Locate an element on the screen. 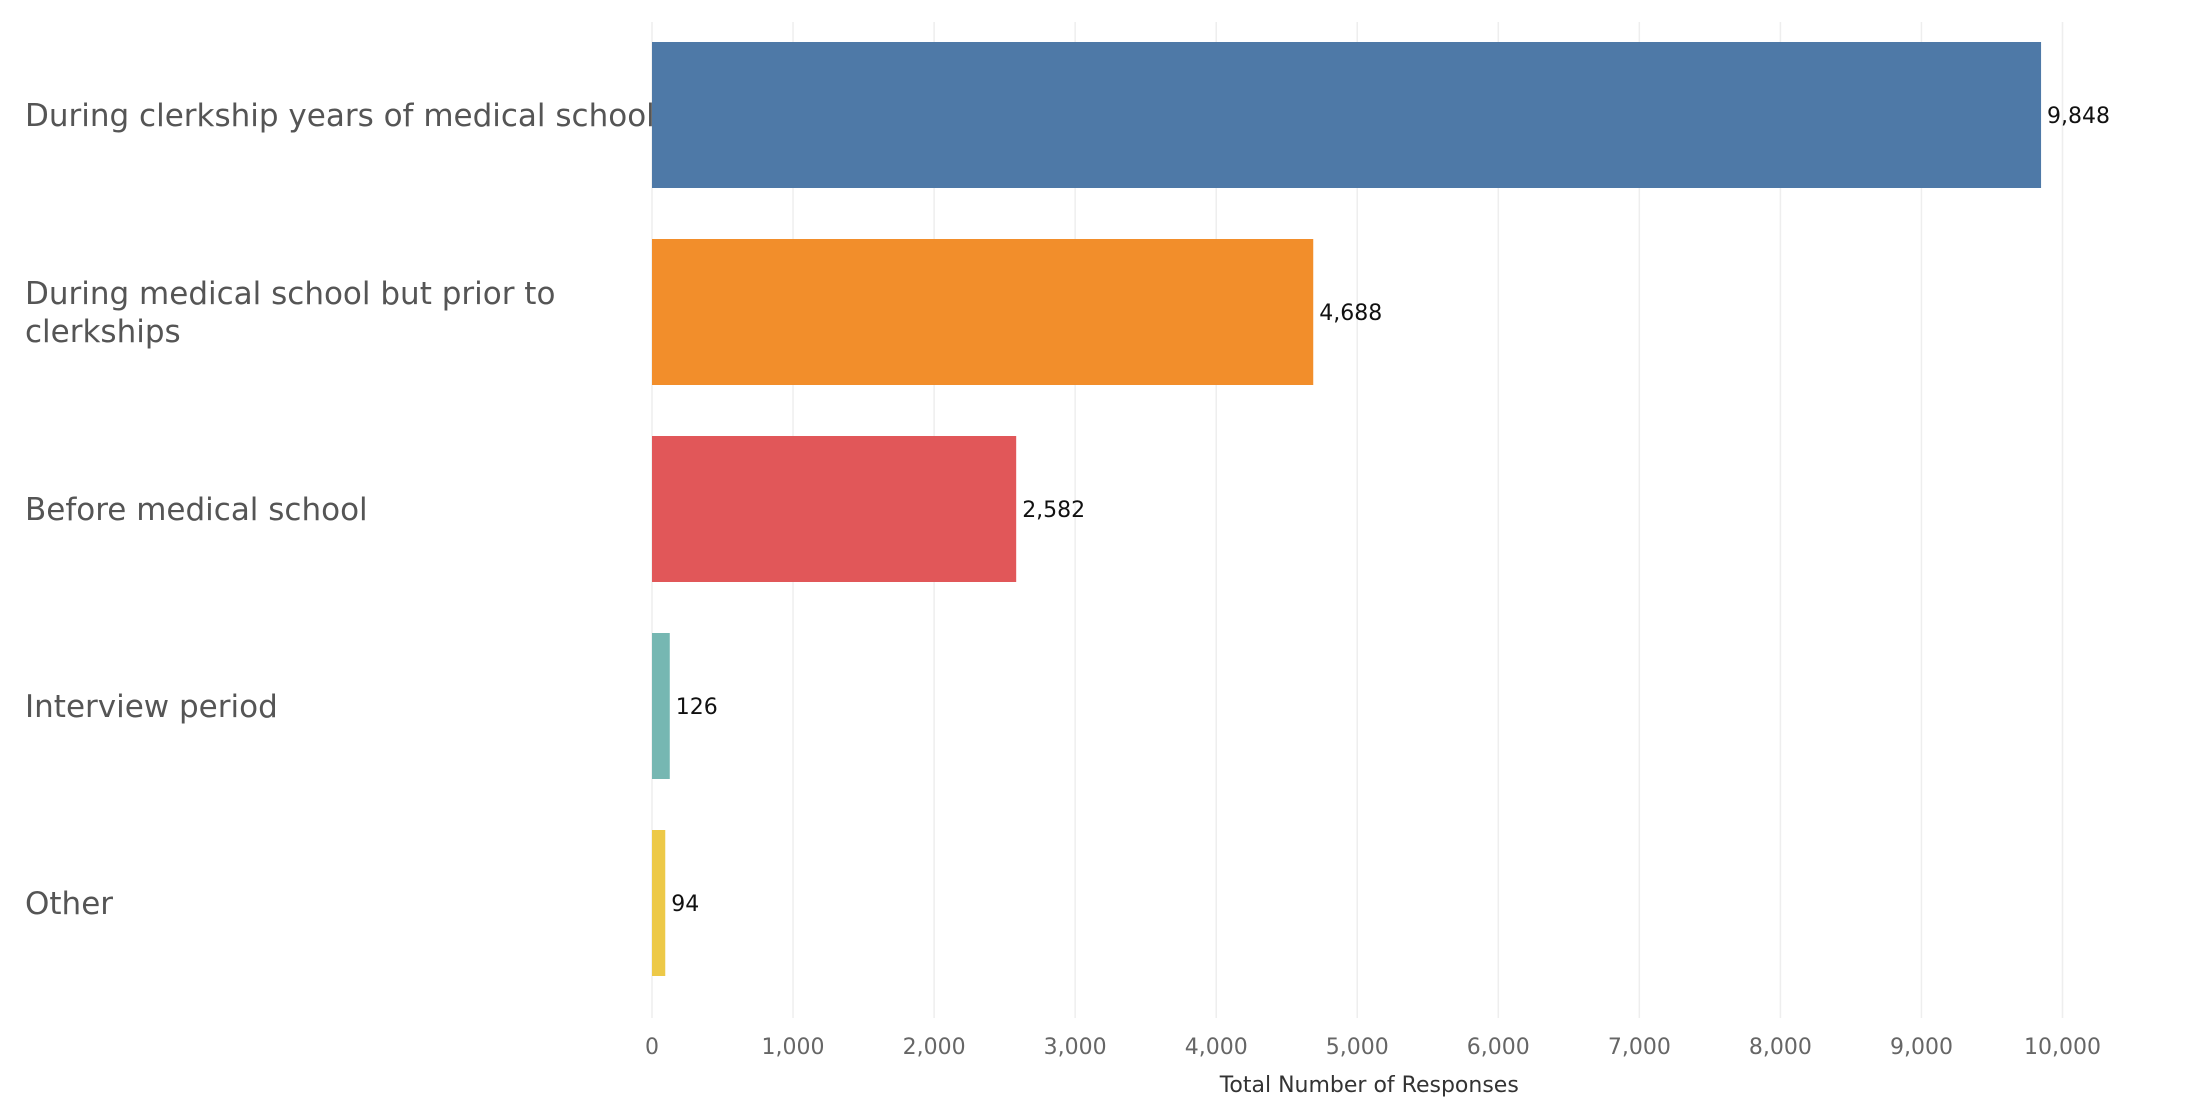 This screenshot has width=2192, height=1118. x-tick-label: 7,000 is located at coordinates (1639, 1047).